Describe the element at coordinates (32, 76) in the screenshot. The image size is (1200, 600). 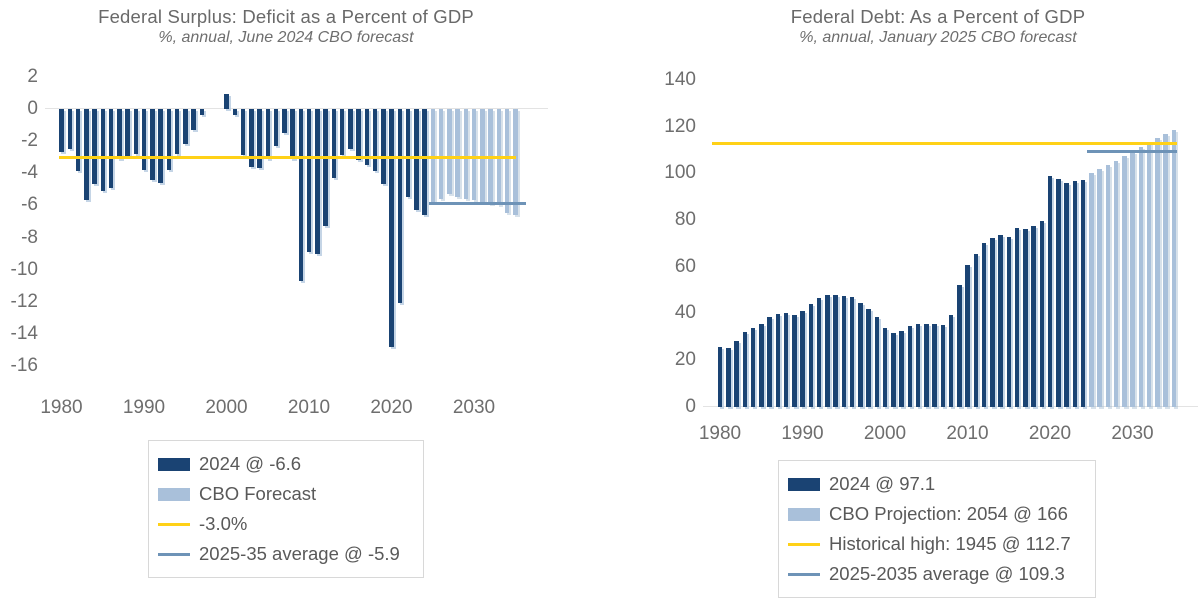
I see `y-tick-2: 2` at that location.